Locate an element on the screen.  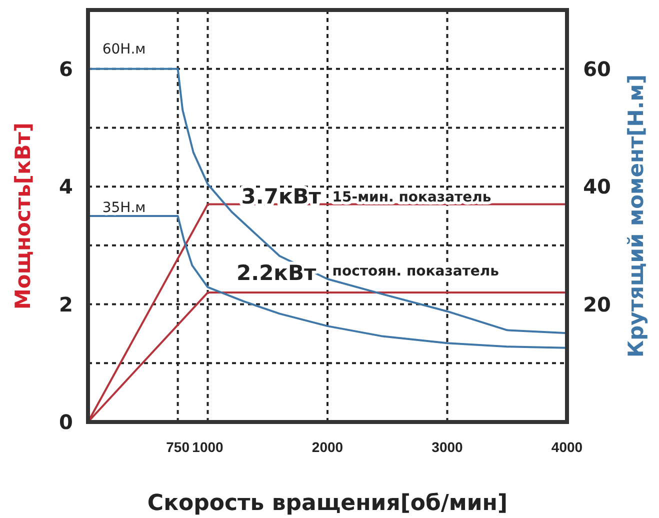
y-tick-label: 6 is located at coordinates (66, 68).